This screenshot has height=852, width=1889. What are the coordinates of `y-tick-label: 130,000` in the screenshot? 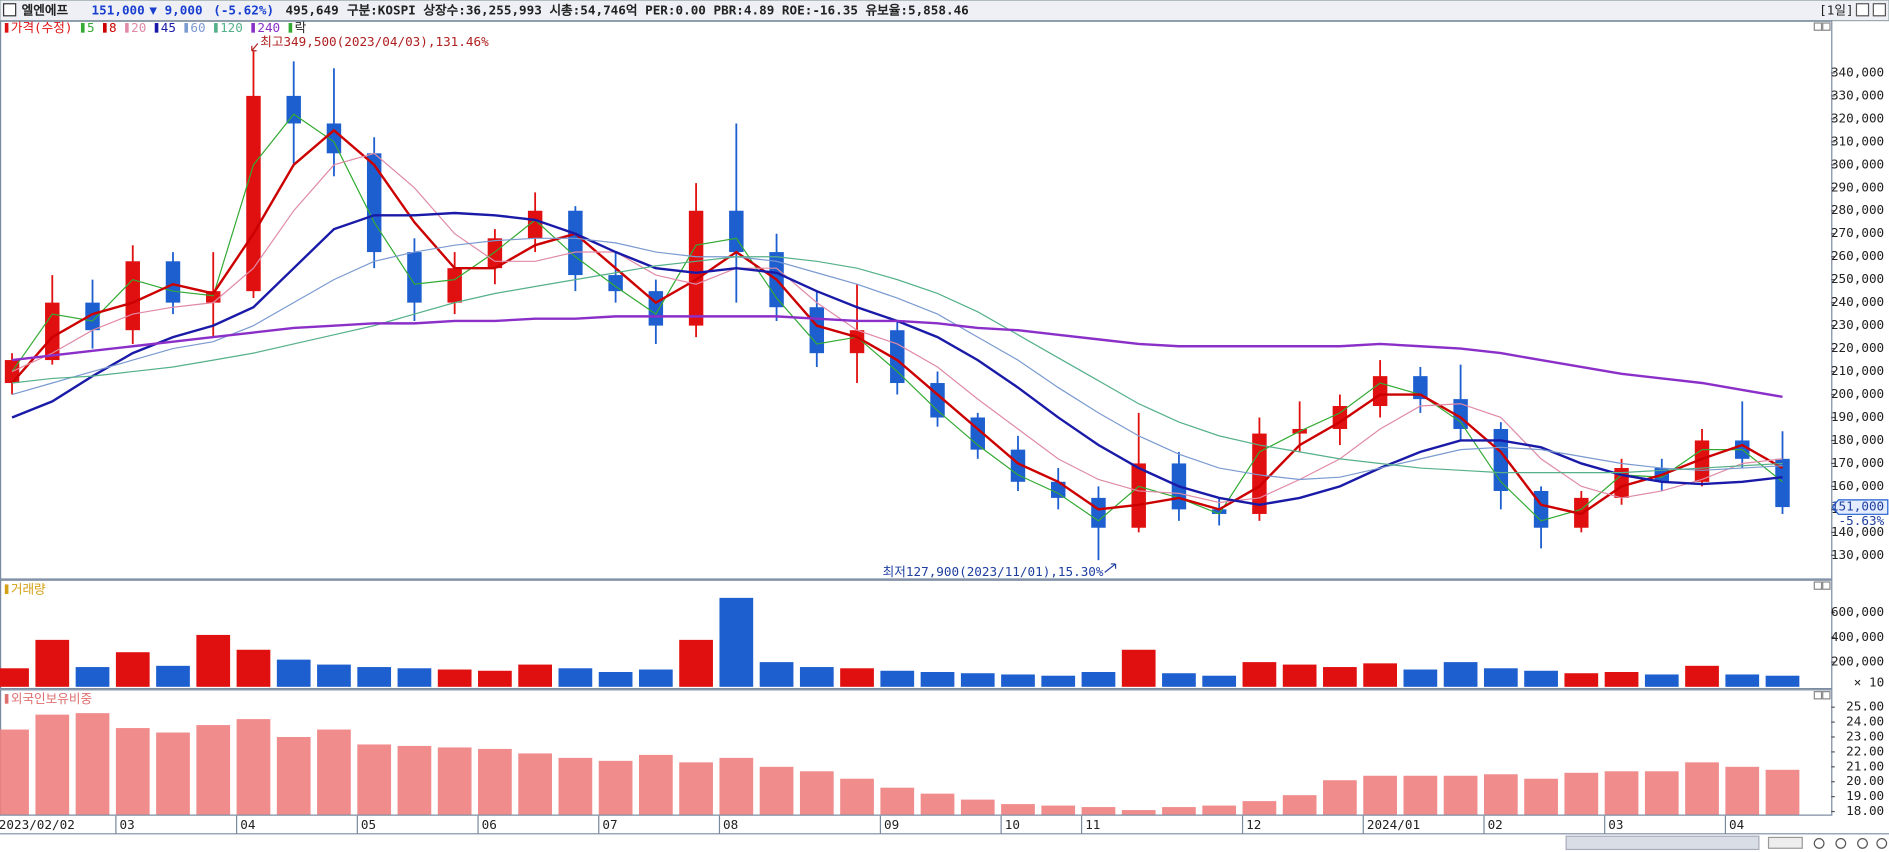 It's located at (1857, 554).